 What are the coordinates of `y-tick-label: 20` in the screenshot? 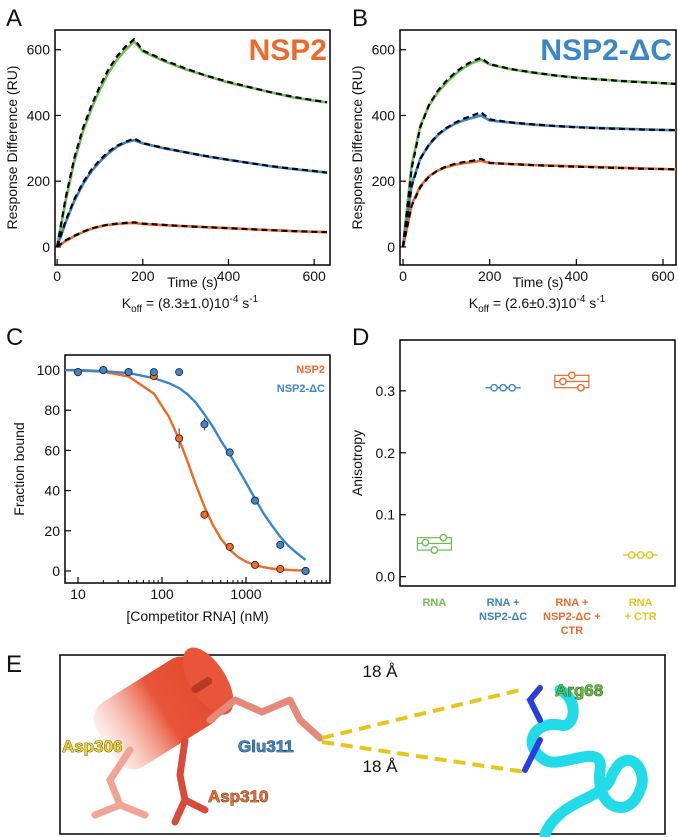 It's located at (52, 531).